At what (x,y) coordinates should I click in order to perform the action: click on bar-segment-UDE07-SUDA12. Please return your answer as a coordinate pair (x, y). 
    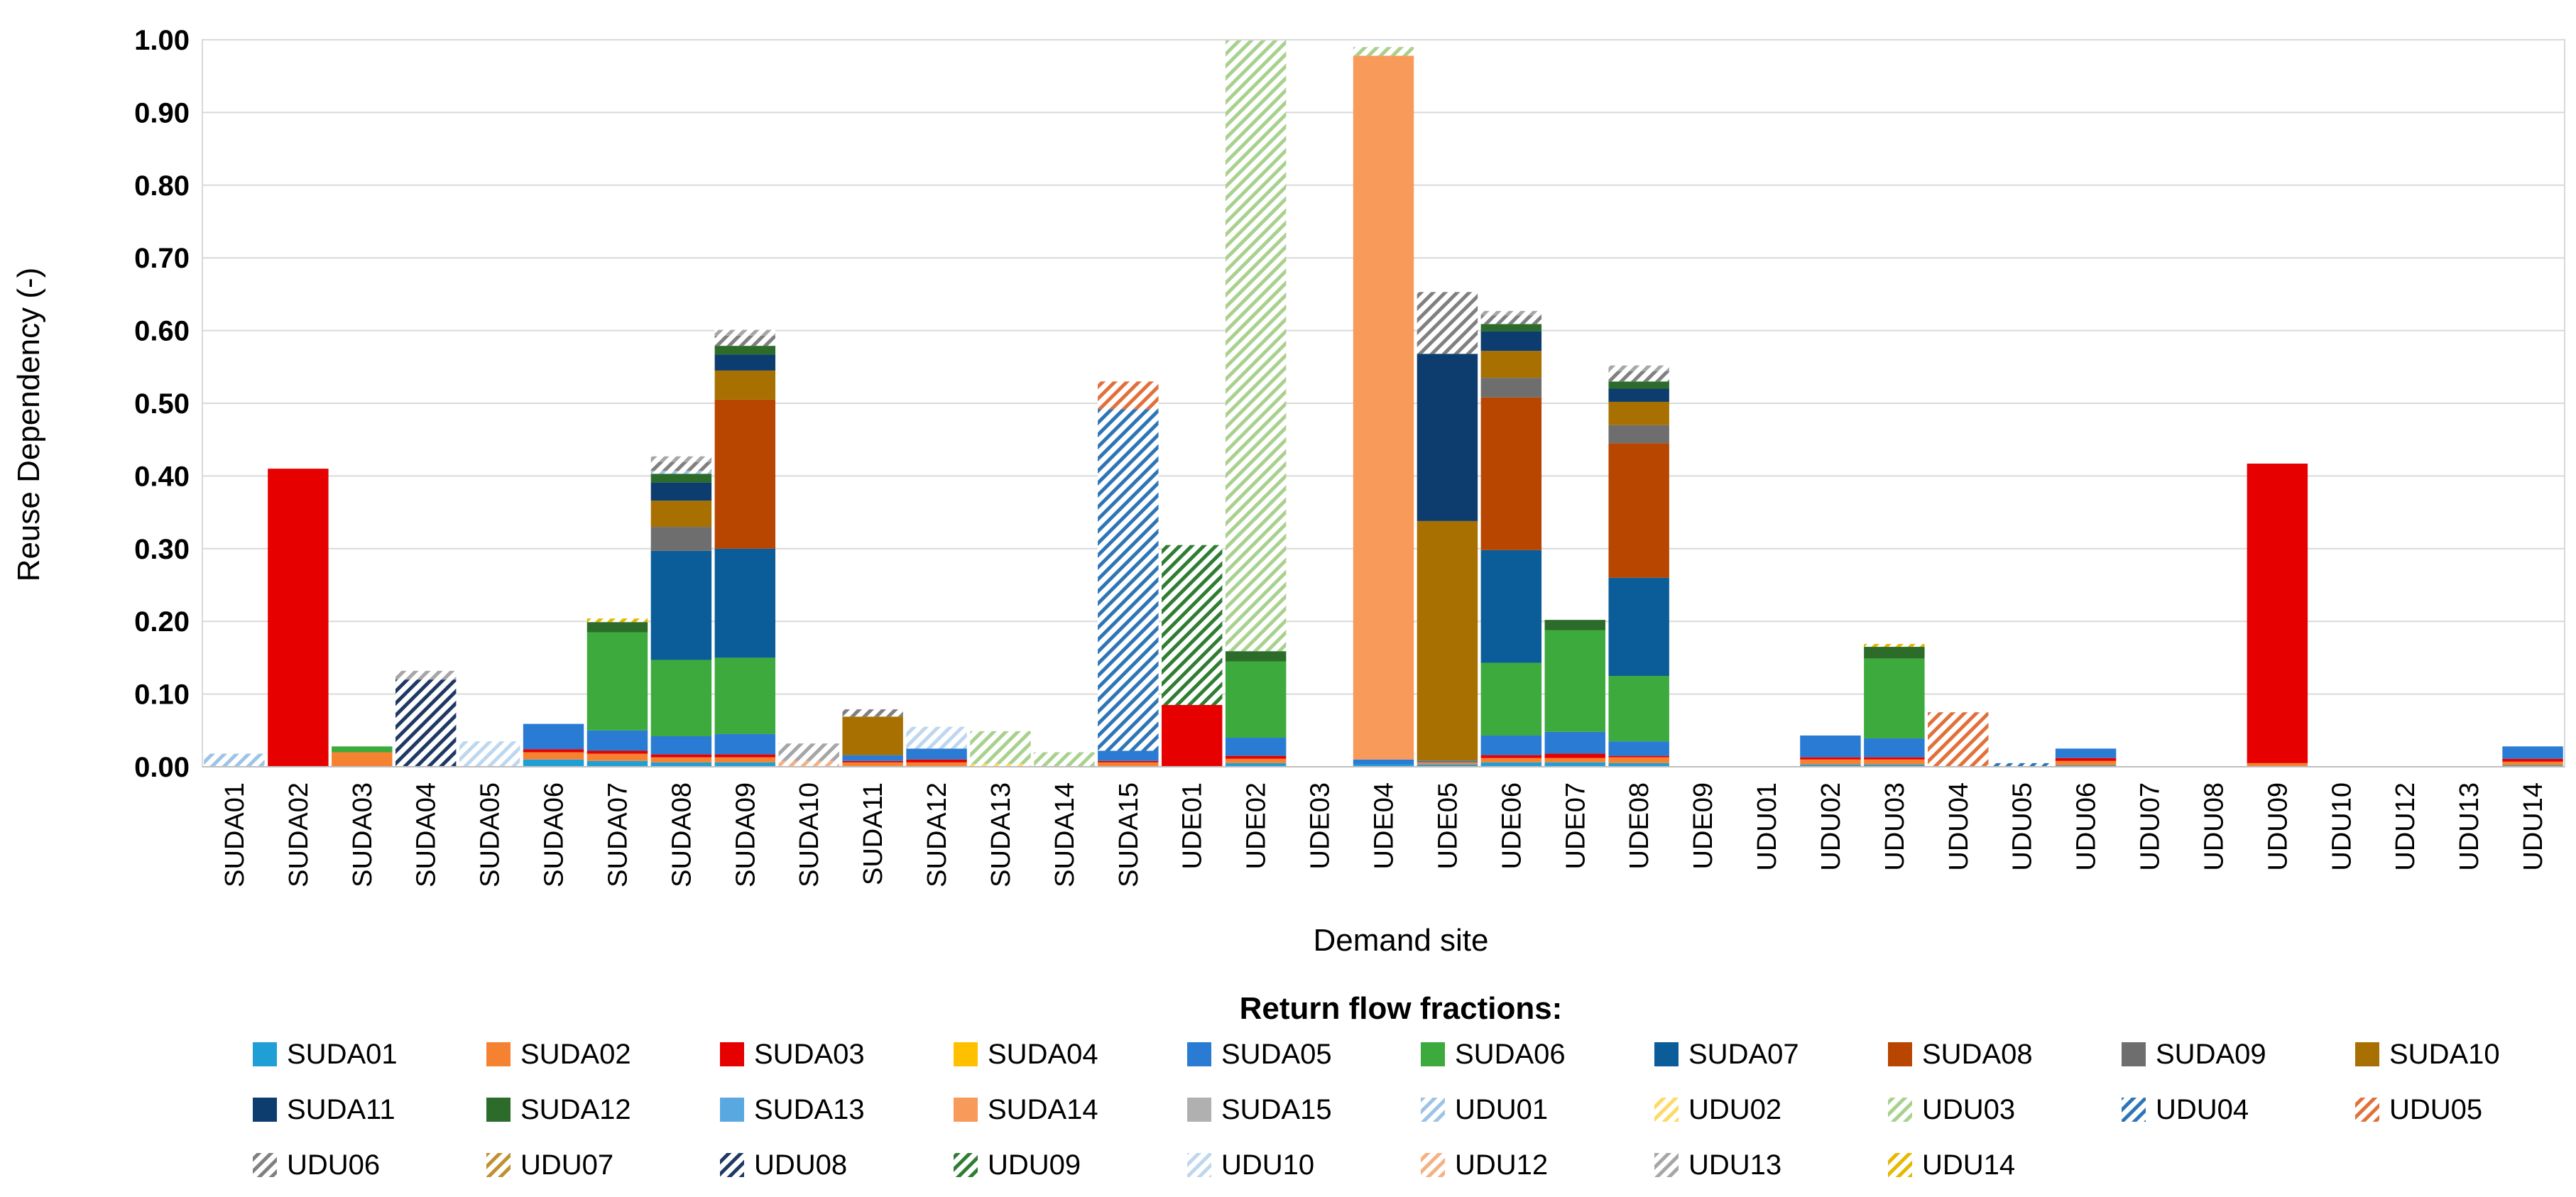
    Looking at the image, I should click on (1574, 625).